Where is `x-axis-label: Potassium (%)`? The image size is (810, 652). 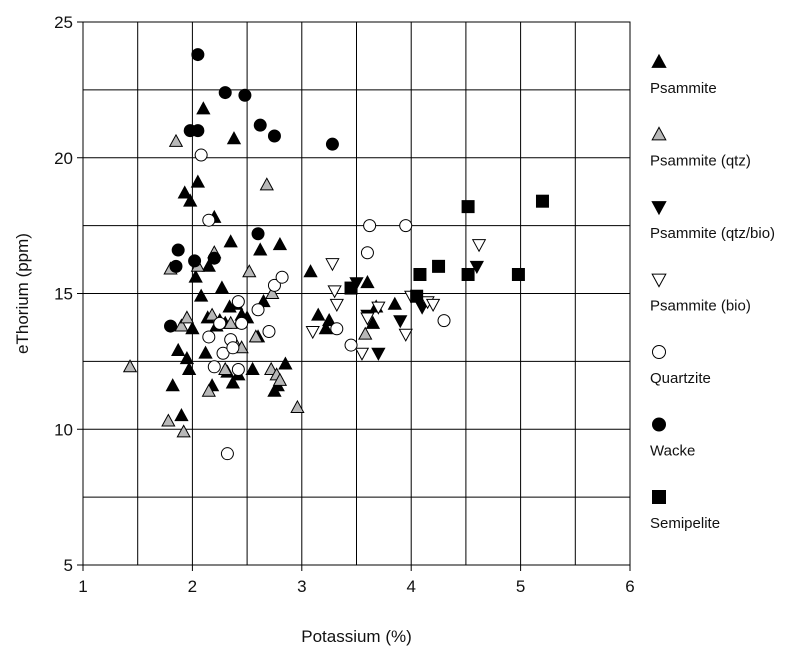
x-axis-label: Potassium (%) is located at coordinates (356, 636).